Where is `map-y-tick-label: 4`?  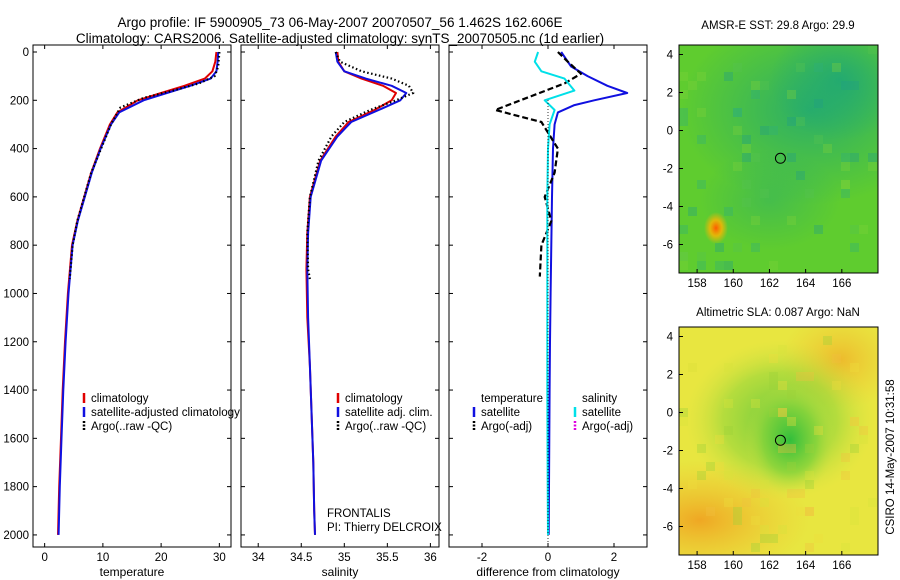
map-y-tick-label: 4 is located at coordinates (670, 56).